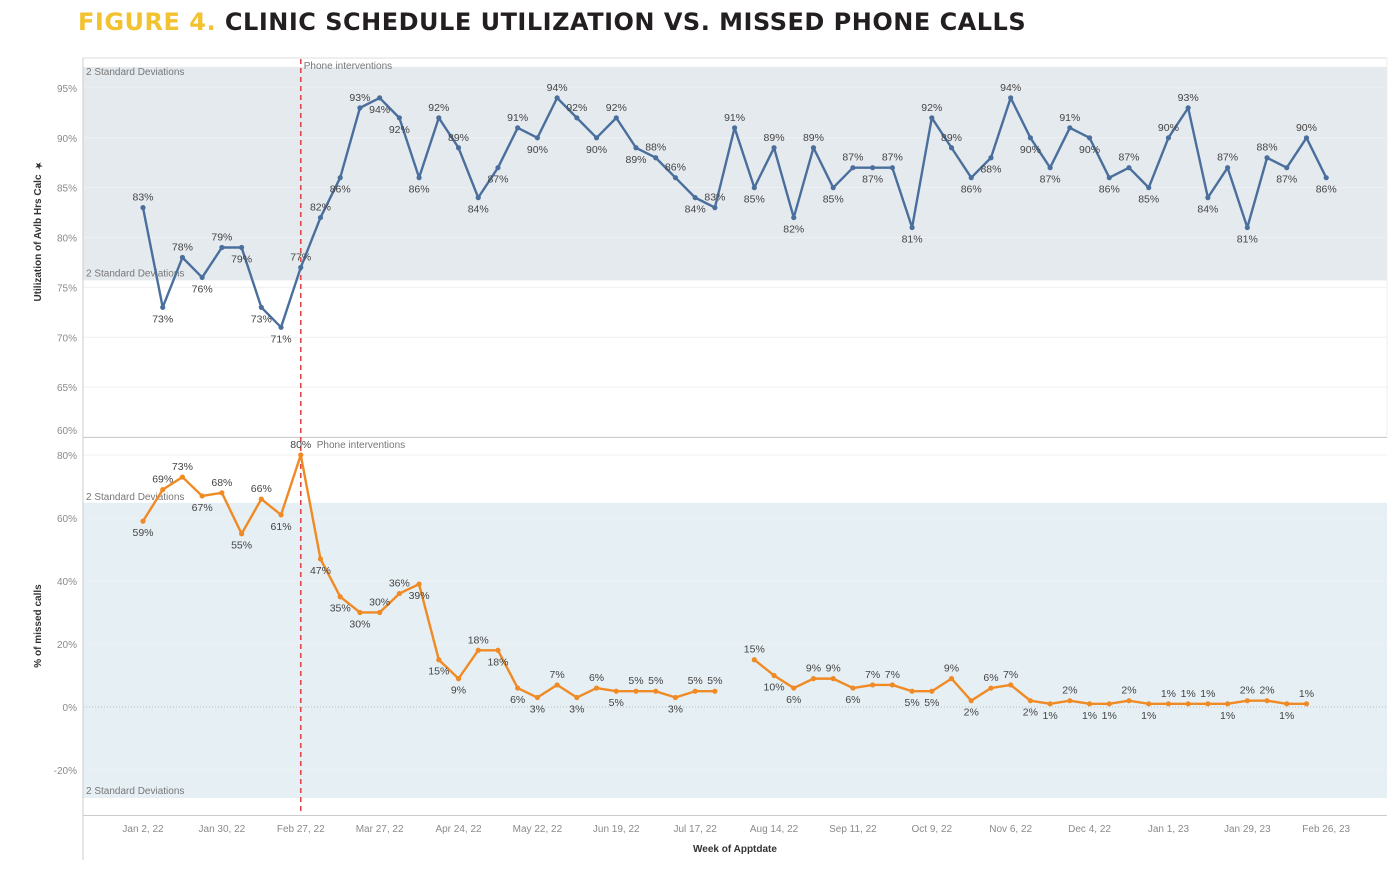 This screenshot has height=875, width=1400. Describe the element at coordinates (1168, 128) in the screenshot. I see `data-label: 90%` at that location.